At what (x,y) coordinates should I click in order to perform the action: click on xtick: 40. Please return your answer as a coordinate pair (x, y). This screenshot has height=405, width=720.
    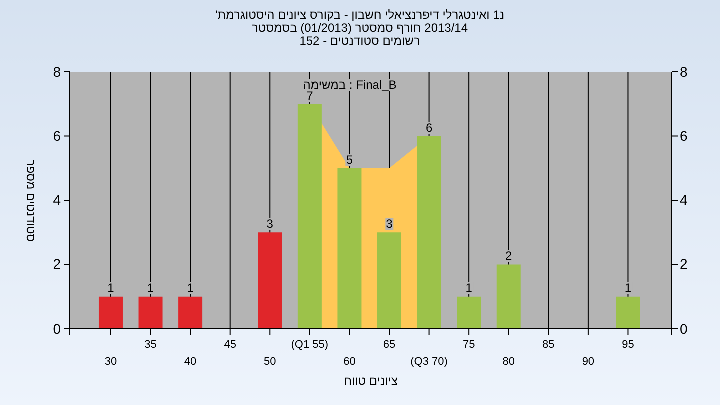
    Looking at the image, I should click on (190, 362).